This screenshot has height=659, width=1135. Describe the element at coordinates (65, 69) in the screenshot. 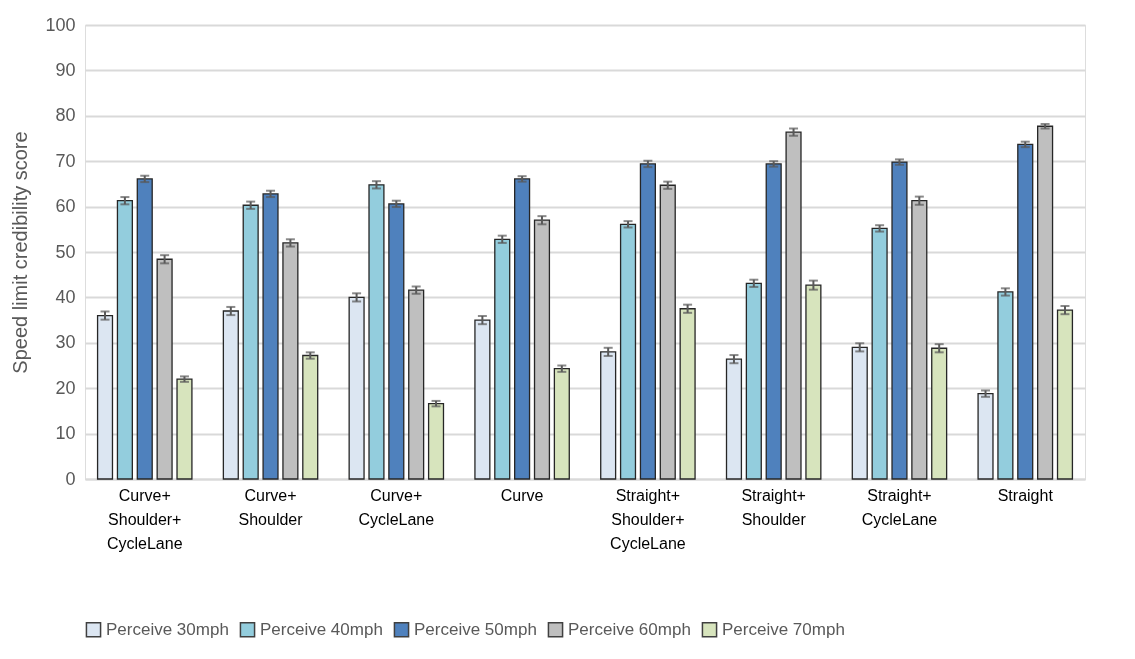

I see `y-tick-label: 90` at that location.